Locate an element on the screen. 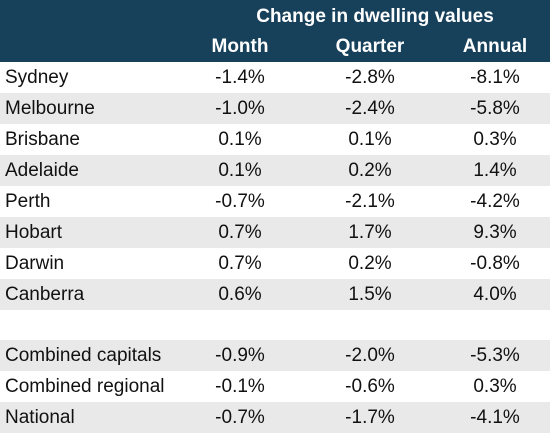 This screenshot has width=550, height=448. city-name: Perth is located at coordinates (28, 201).